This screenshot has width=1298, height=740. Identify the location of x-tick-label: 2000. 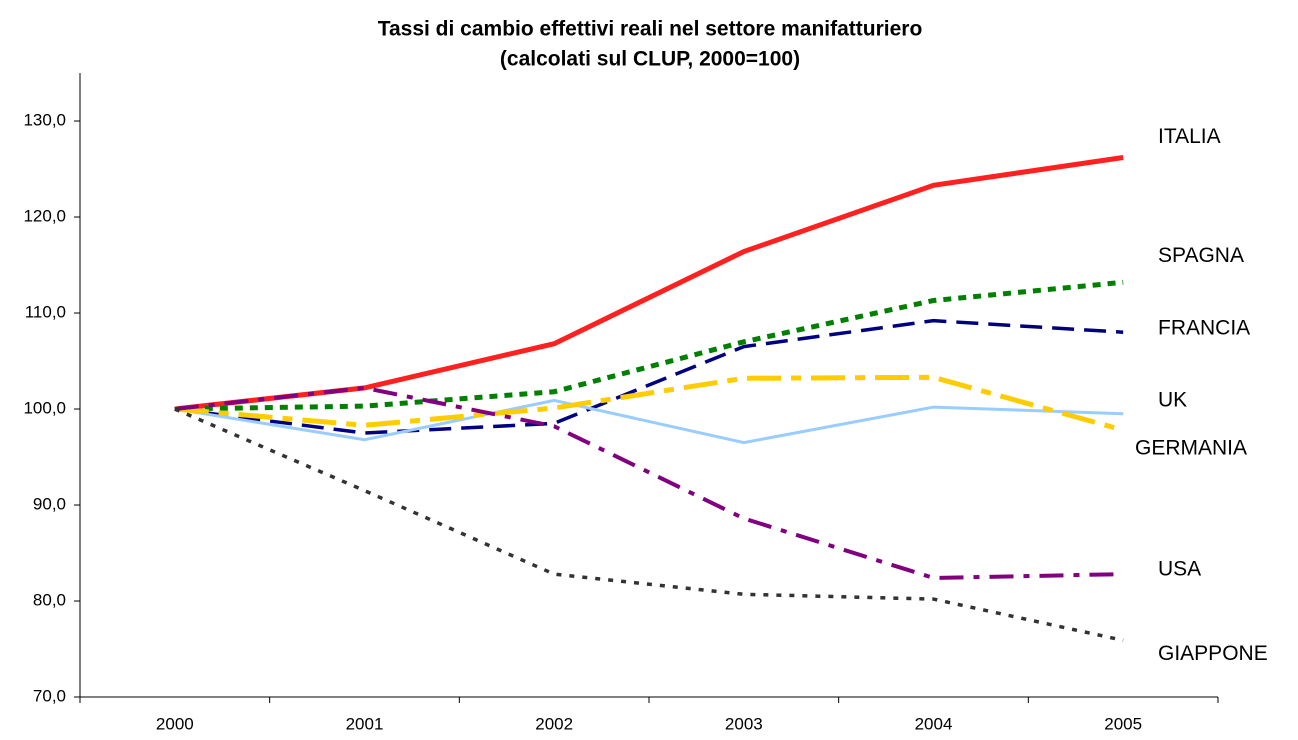
(175, 723).